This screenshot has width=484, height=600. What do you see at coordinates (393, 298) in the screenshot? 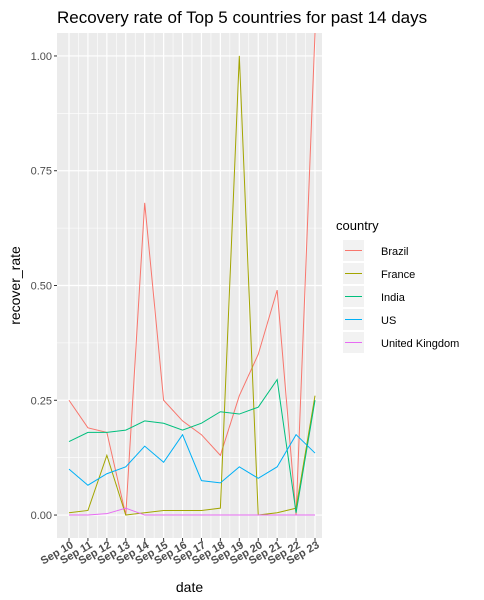
I see `legend-label-india: India` at bounding box center [393, 298].